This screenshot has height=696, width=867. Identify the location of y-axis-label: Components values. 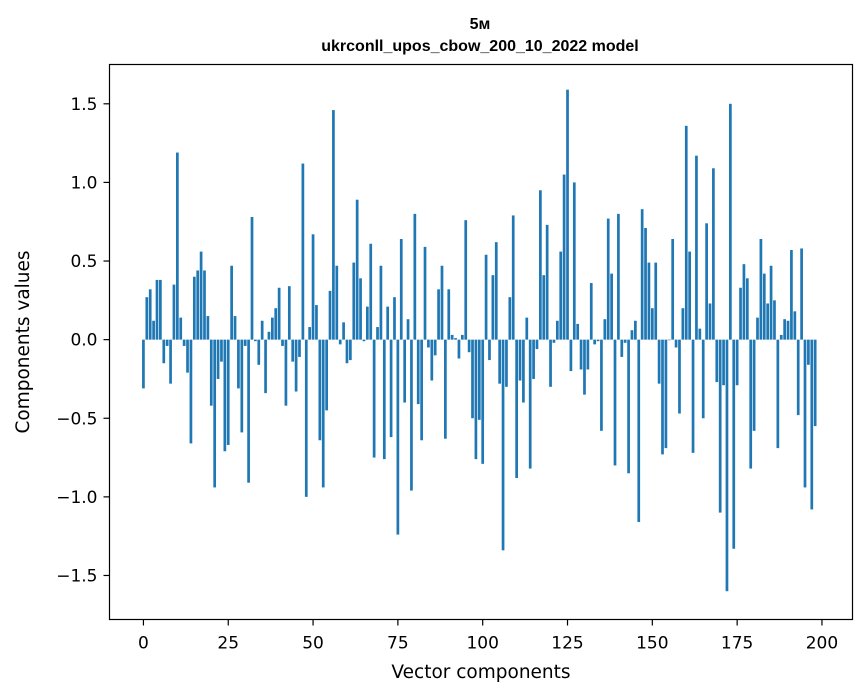
(23, 341).